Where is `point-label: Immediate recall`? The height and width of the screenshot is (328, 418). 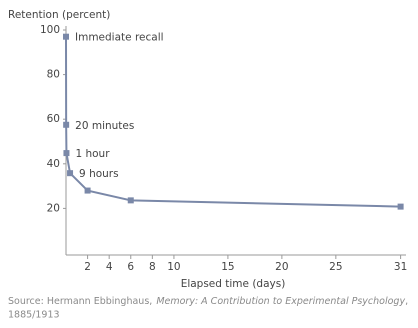 point-label: Immediate recall is located at coordinates (119, 38).